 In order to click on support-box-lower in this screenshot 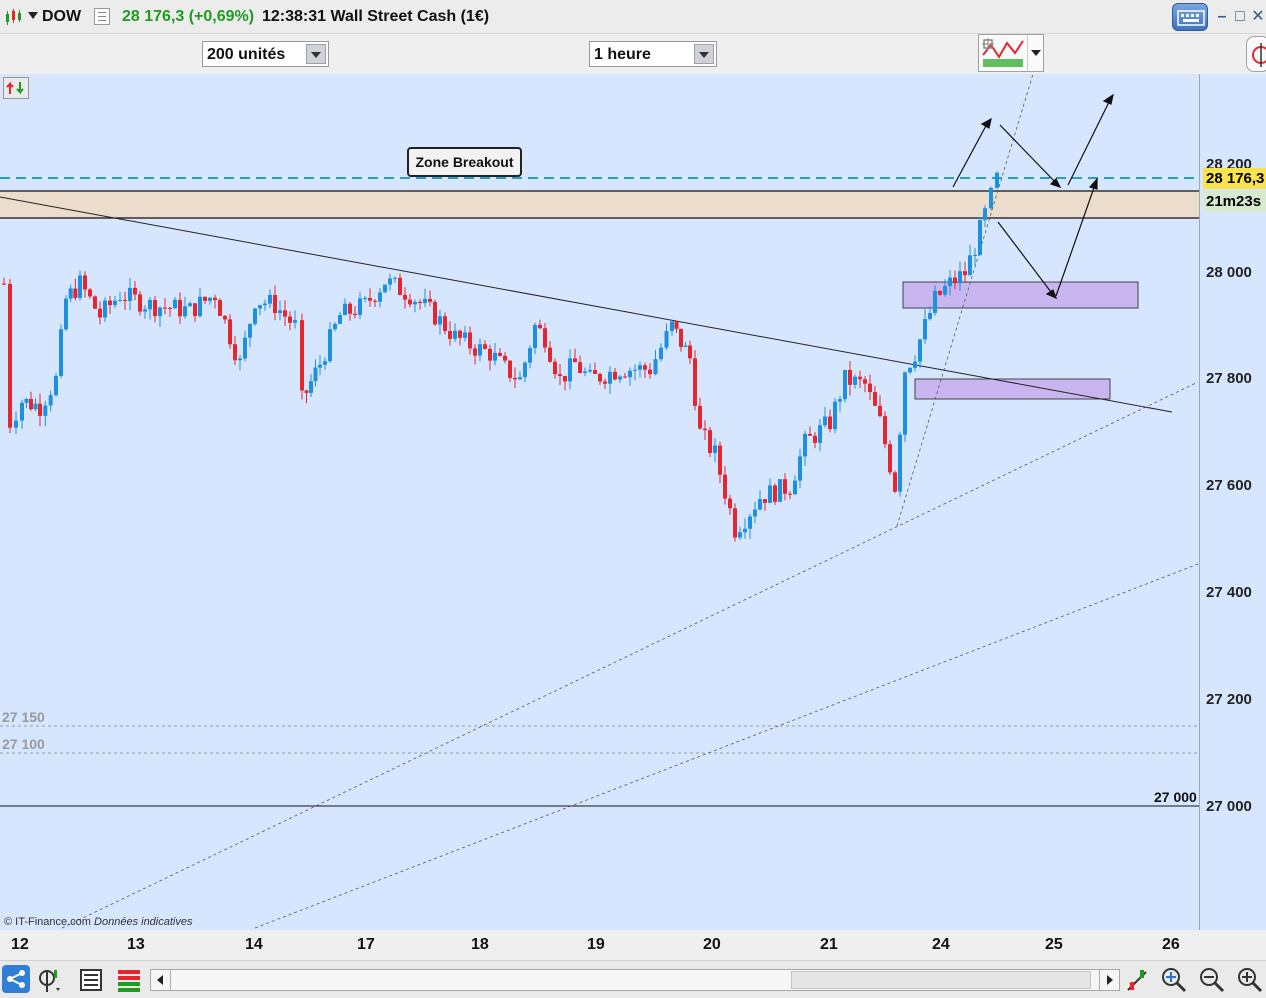, I will do `click(1012, 389)`.